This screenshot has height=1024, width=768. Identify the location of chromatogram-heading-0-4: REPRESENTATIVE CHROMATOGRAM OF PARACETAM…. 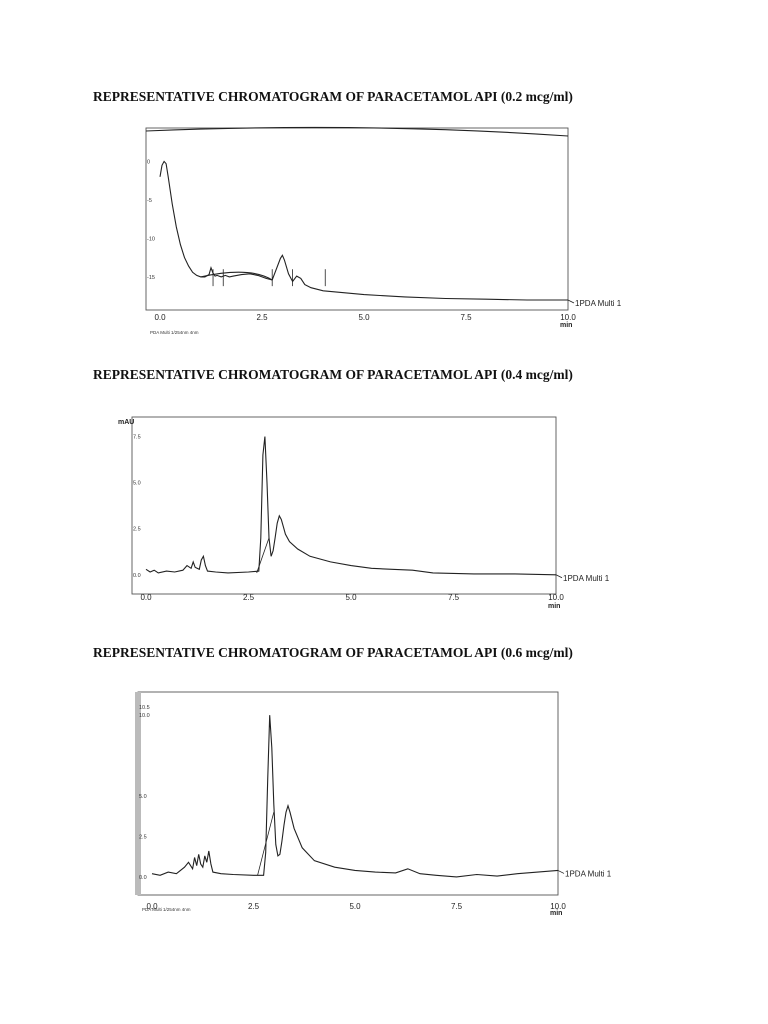
(333, 374).